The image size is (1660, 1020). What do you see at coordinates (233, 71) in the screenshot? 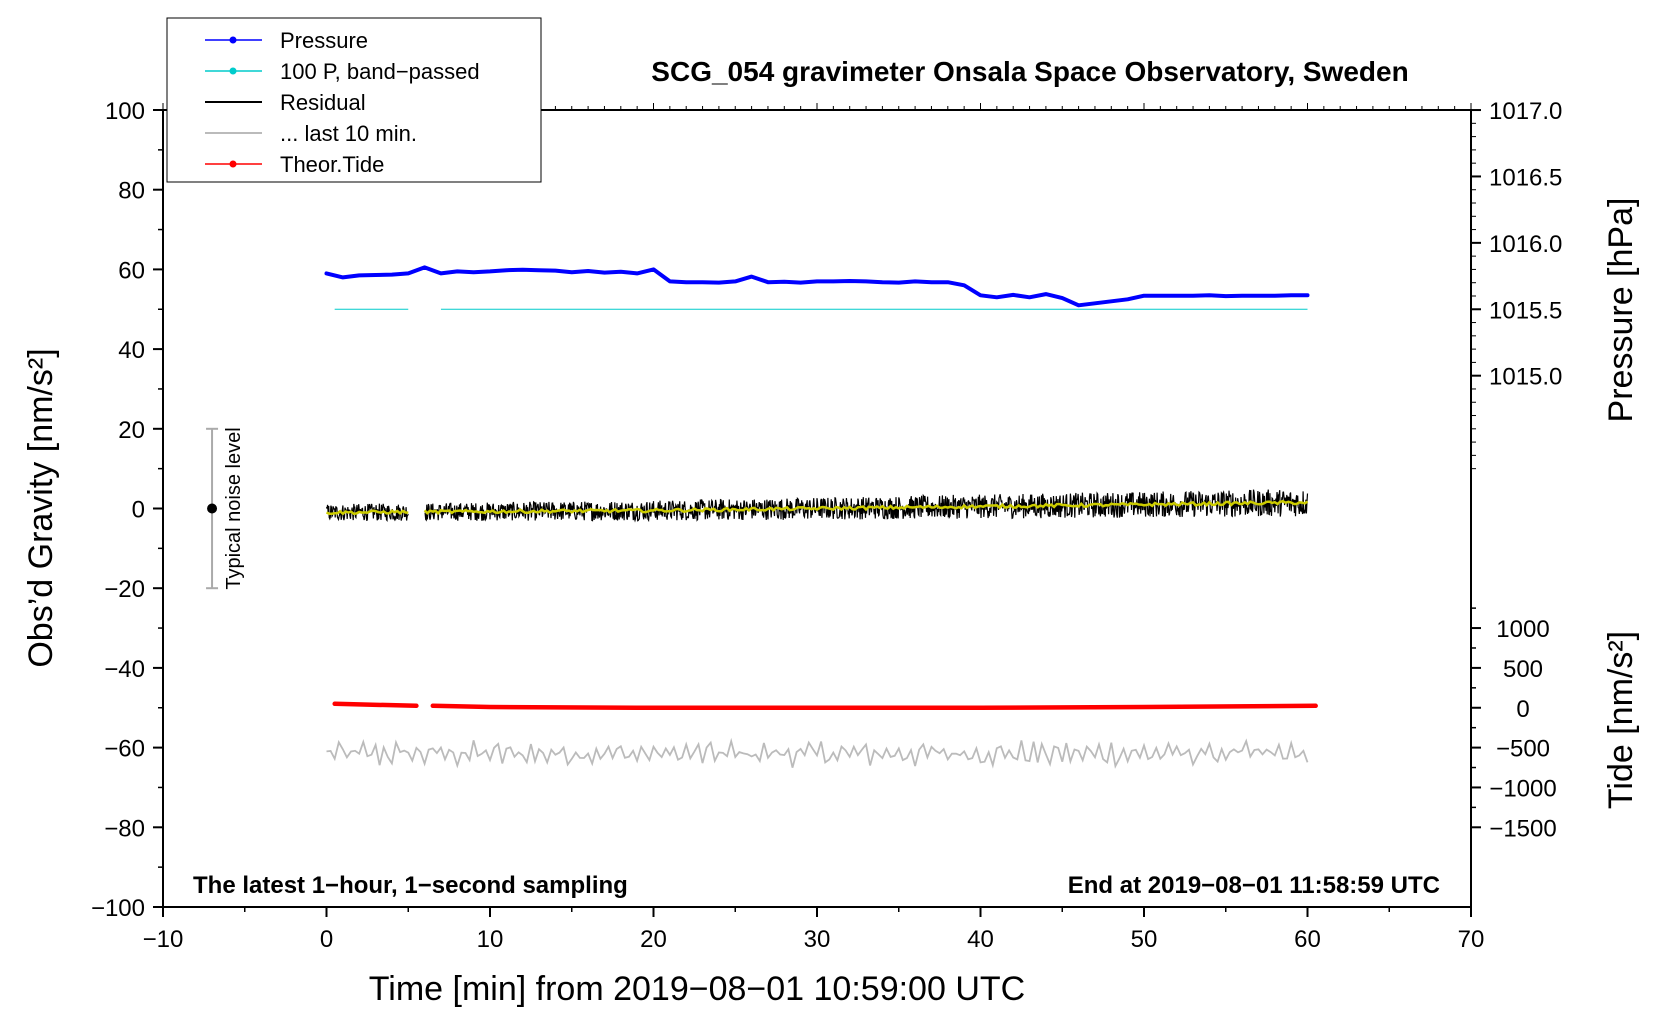
I see `legend-marker-band-passed` at bounding box center [233, 71].